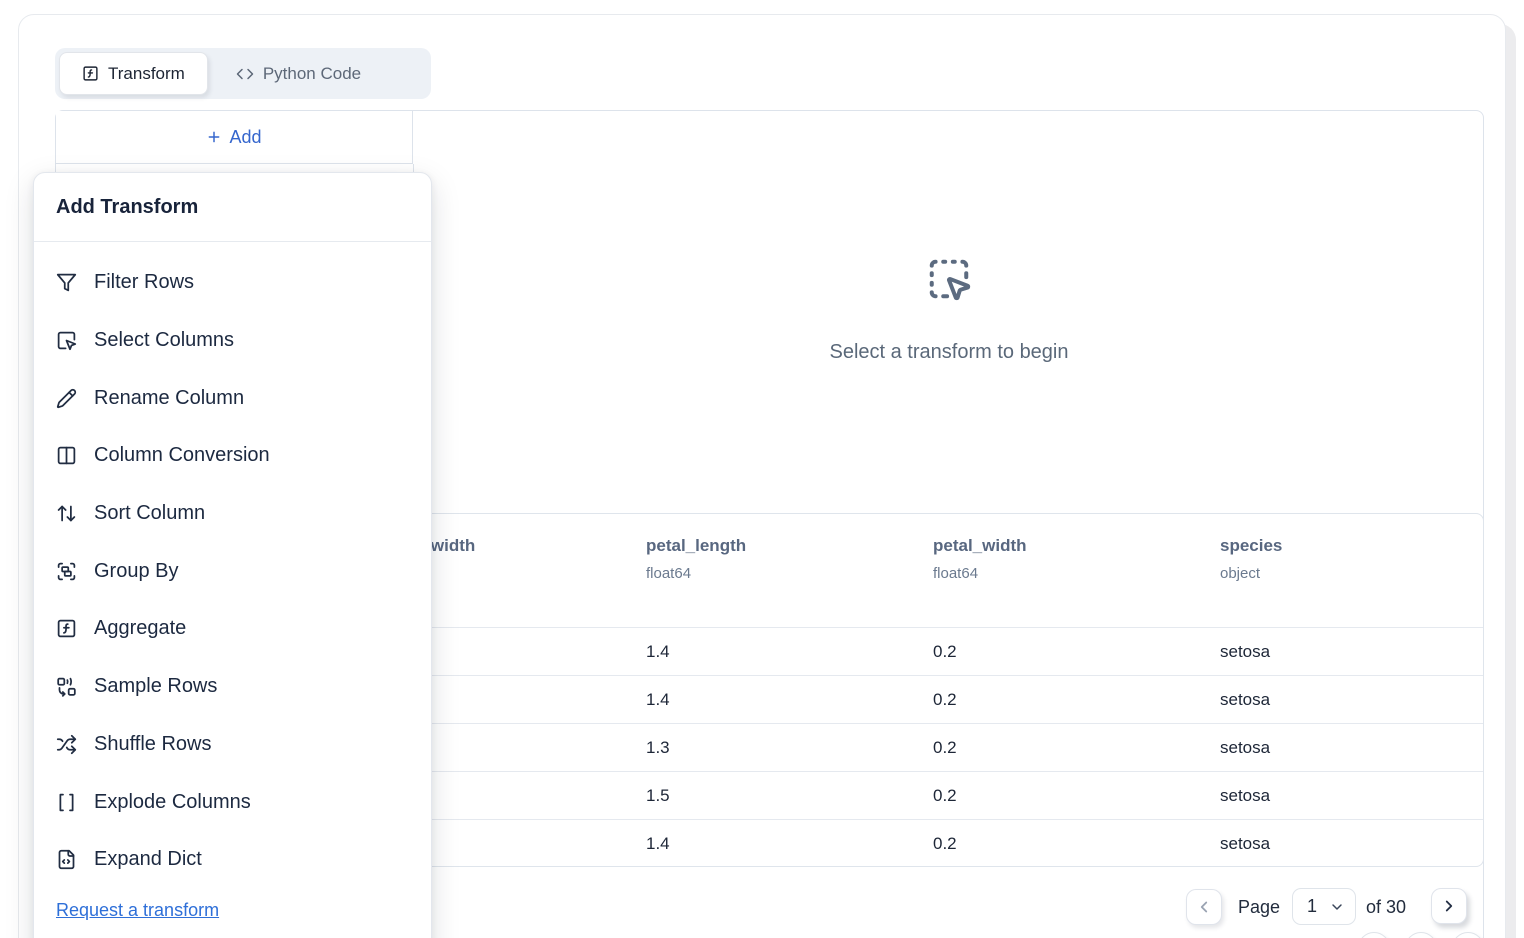 The image size is (1524, 938). What do you see at coordinates (232, 745) in the screenshot?
I see `menu-item-shuffle-rows: Shuffle Rows` at bounding box center [232, 745].